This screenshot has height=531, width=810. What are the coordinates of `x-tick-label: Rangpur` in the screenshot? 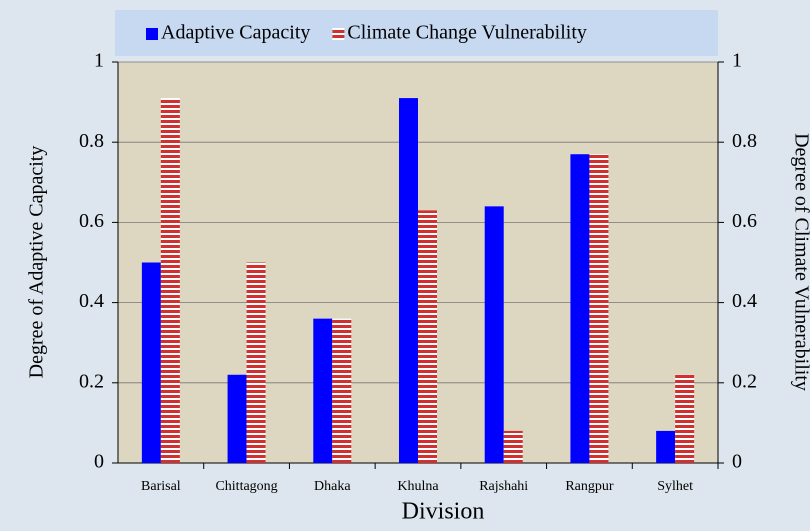 It's located at (589, 486).